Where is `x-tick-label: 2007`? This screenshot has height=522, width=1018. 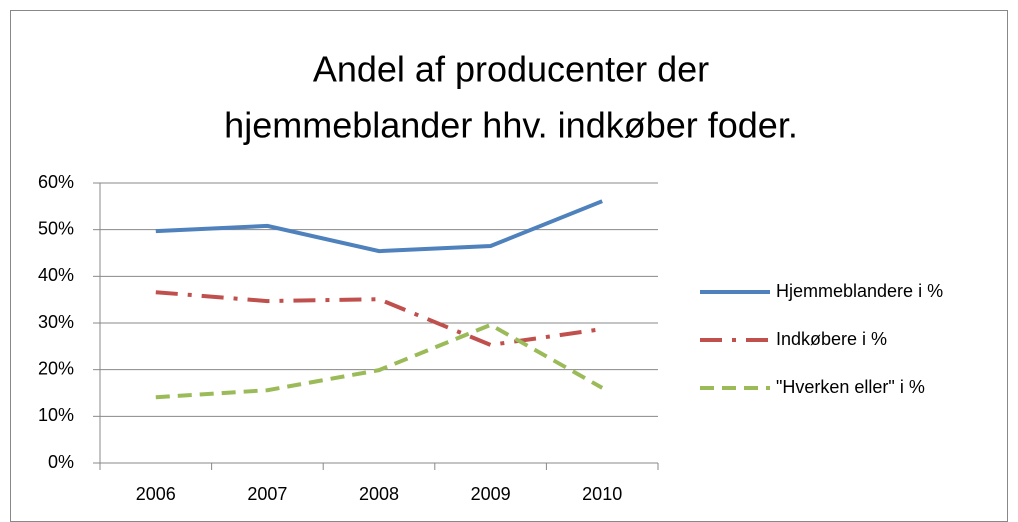
x-tick-label: 2007 is located at coordinates (267, 494).